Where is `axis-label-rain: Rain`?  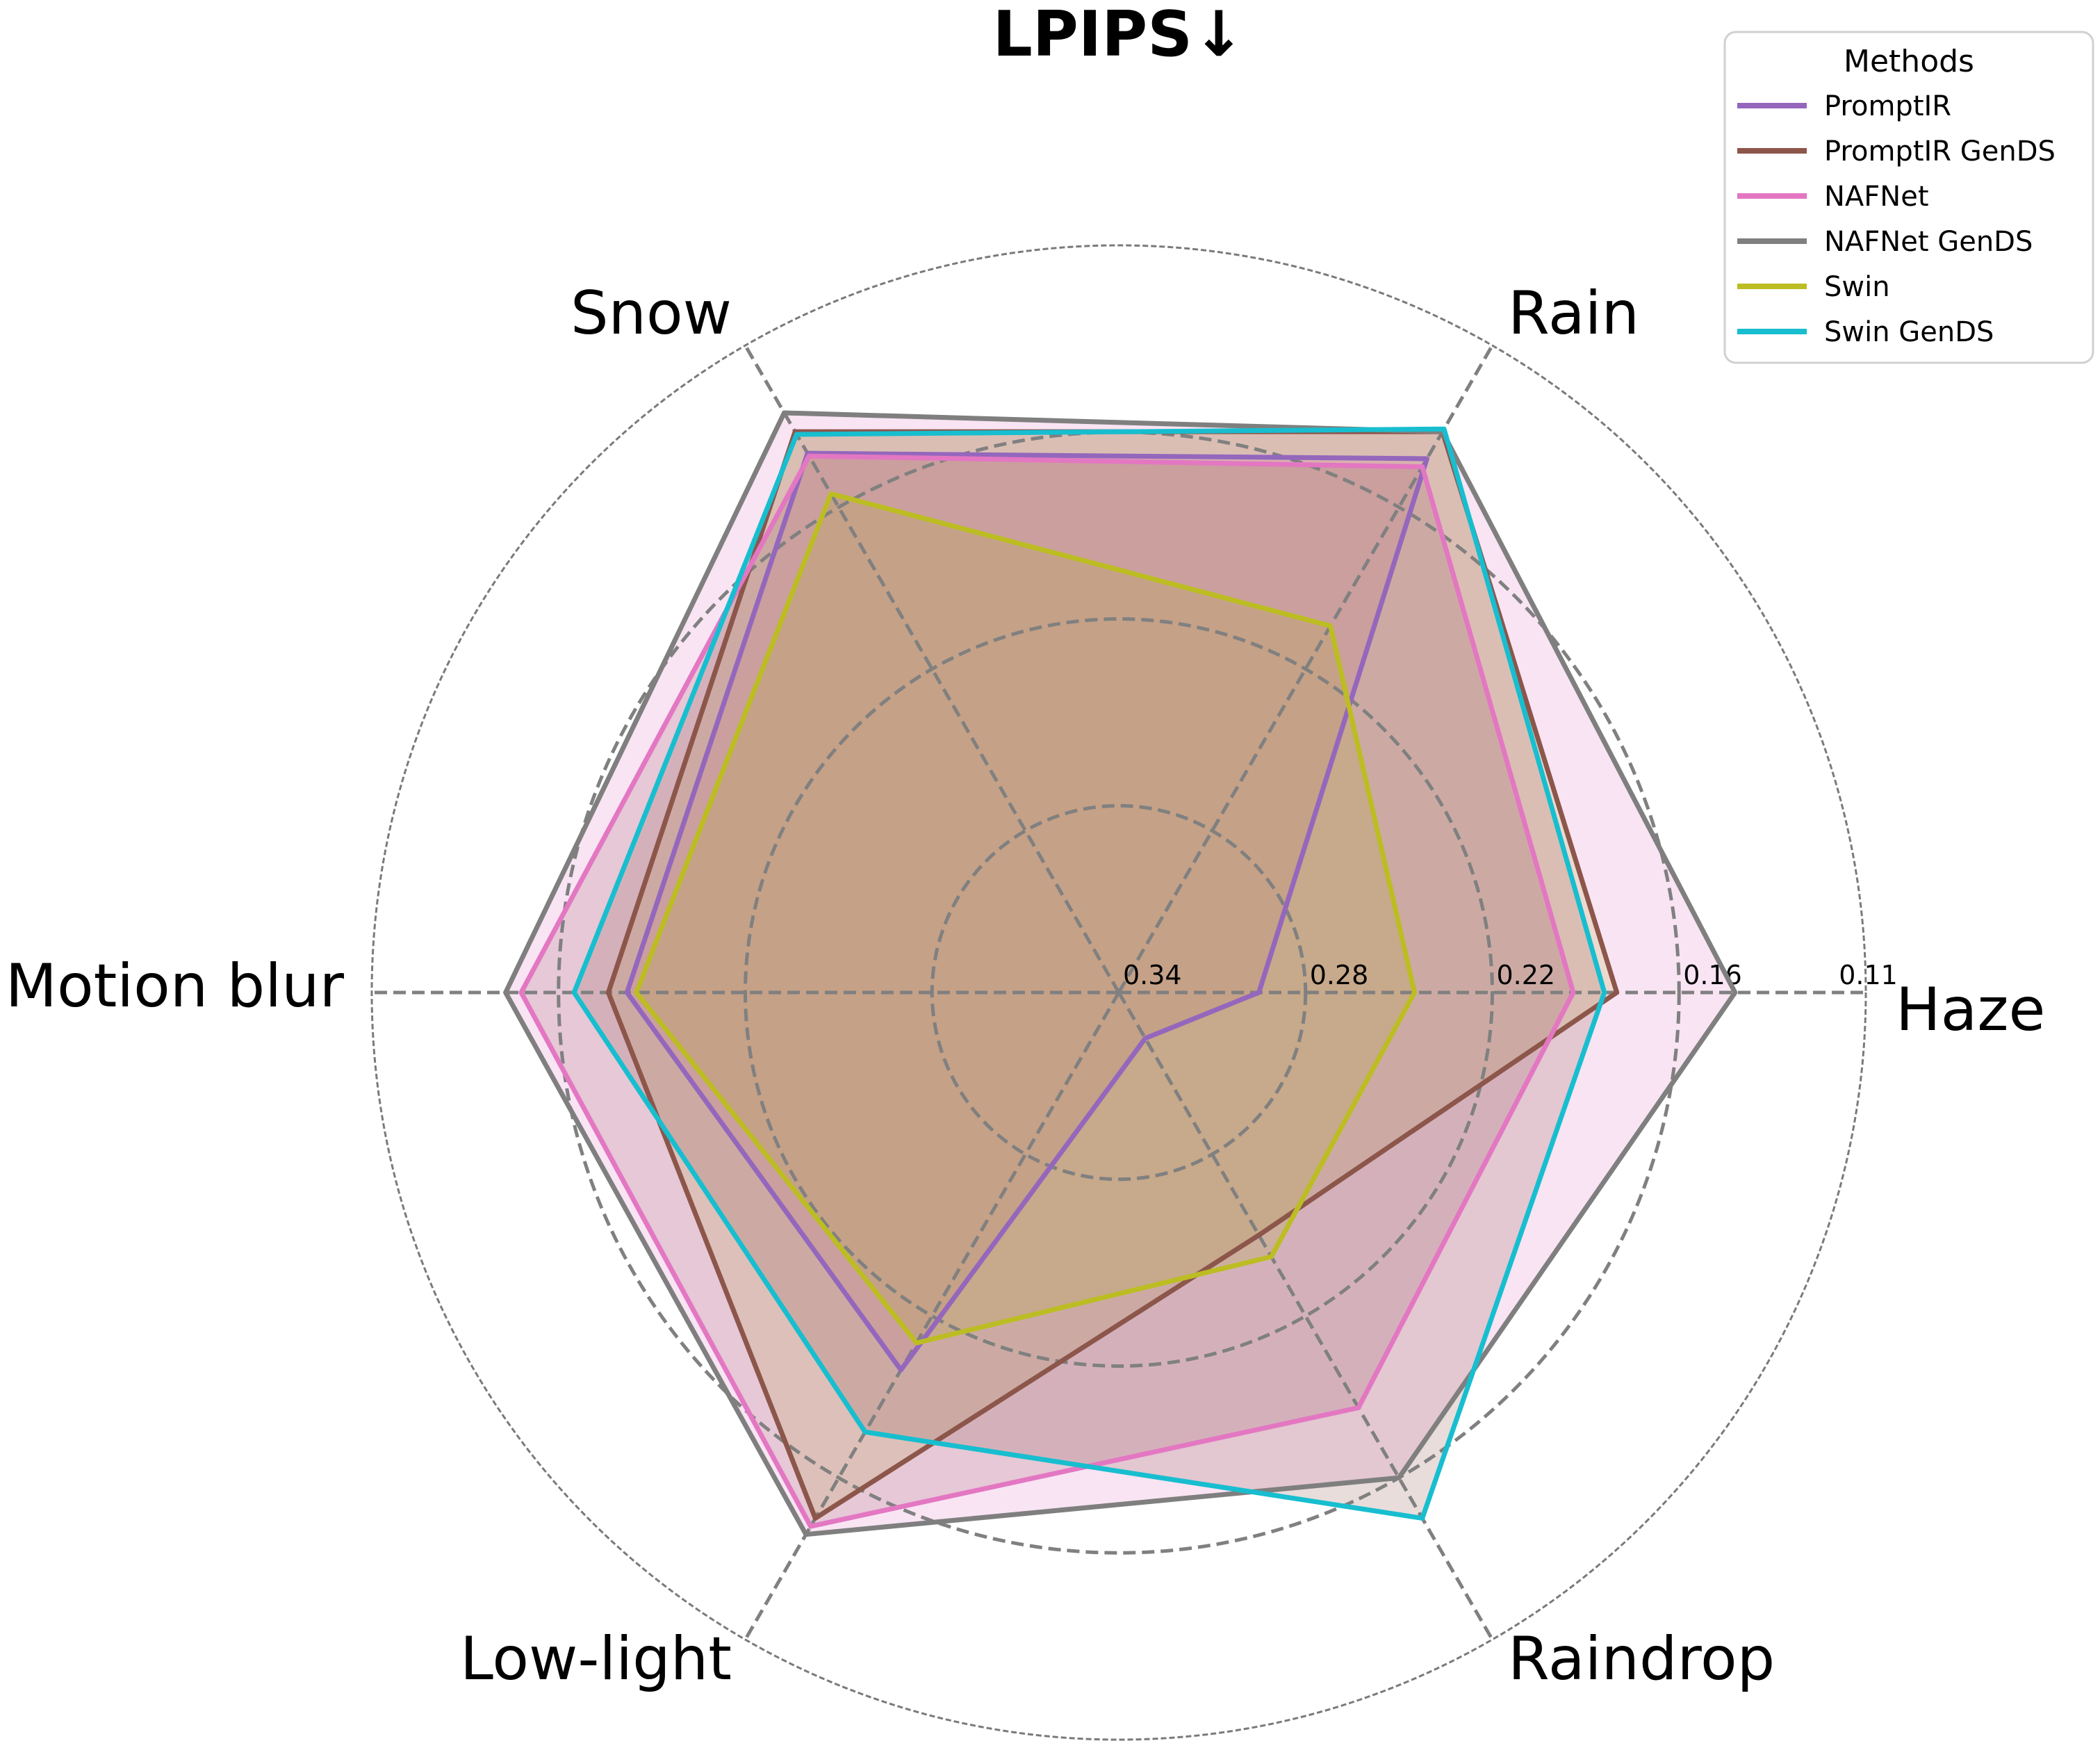 axis-label-rain: Rain is located at coordinates (1574, 313).